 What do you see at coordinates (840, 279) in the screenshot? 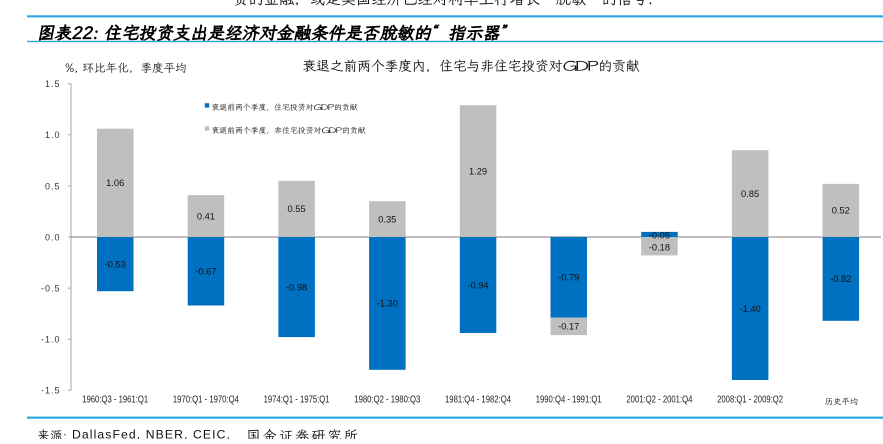
I see `svg-text: -0.82` at bounding box center [840, 279].